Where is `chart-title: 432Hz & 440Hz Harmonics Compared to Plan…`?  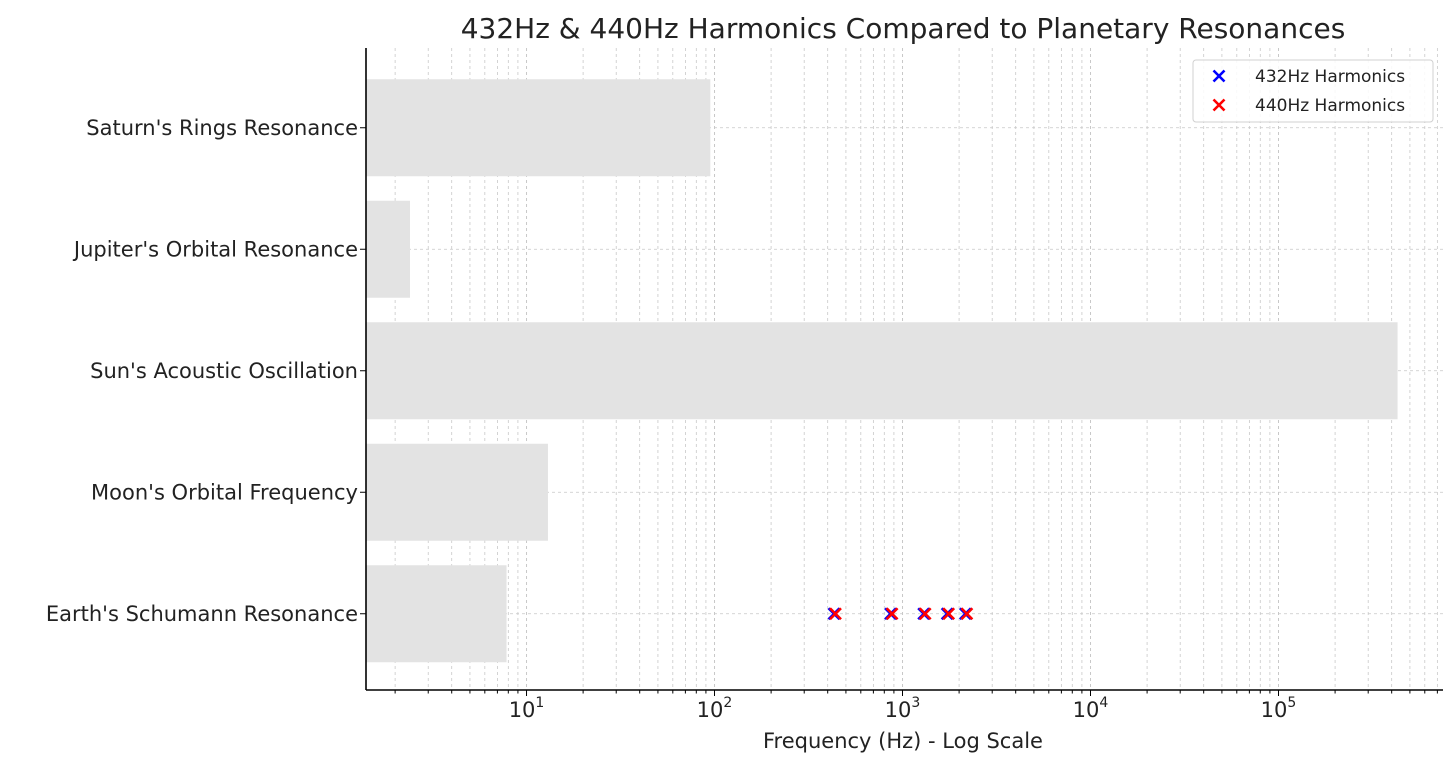
chart-title: 432Hz & 440Hz Harmonics Compared to Plan… is located at coordinates (903, 28).